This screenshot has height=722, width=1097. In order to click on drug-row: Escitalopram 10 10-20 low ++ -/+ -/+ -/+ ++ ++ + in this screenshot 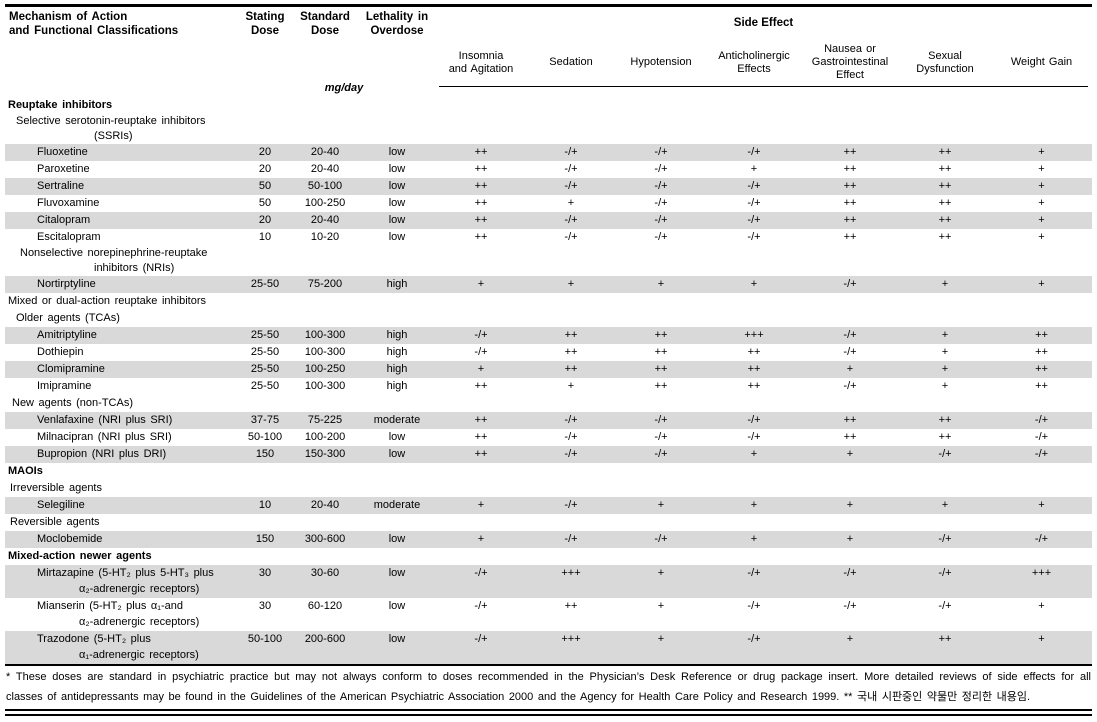, I will do `click(548, 237)`.